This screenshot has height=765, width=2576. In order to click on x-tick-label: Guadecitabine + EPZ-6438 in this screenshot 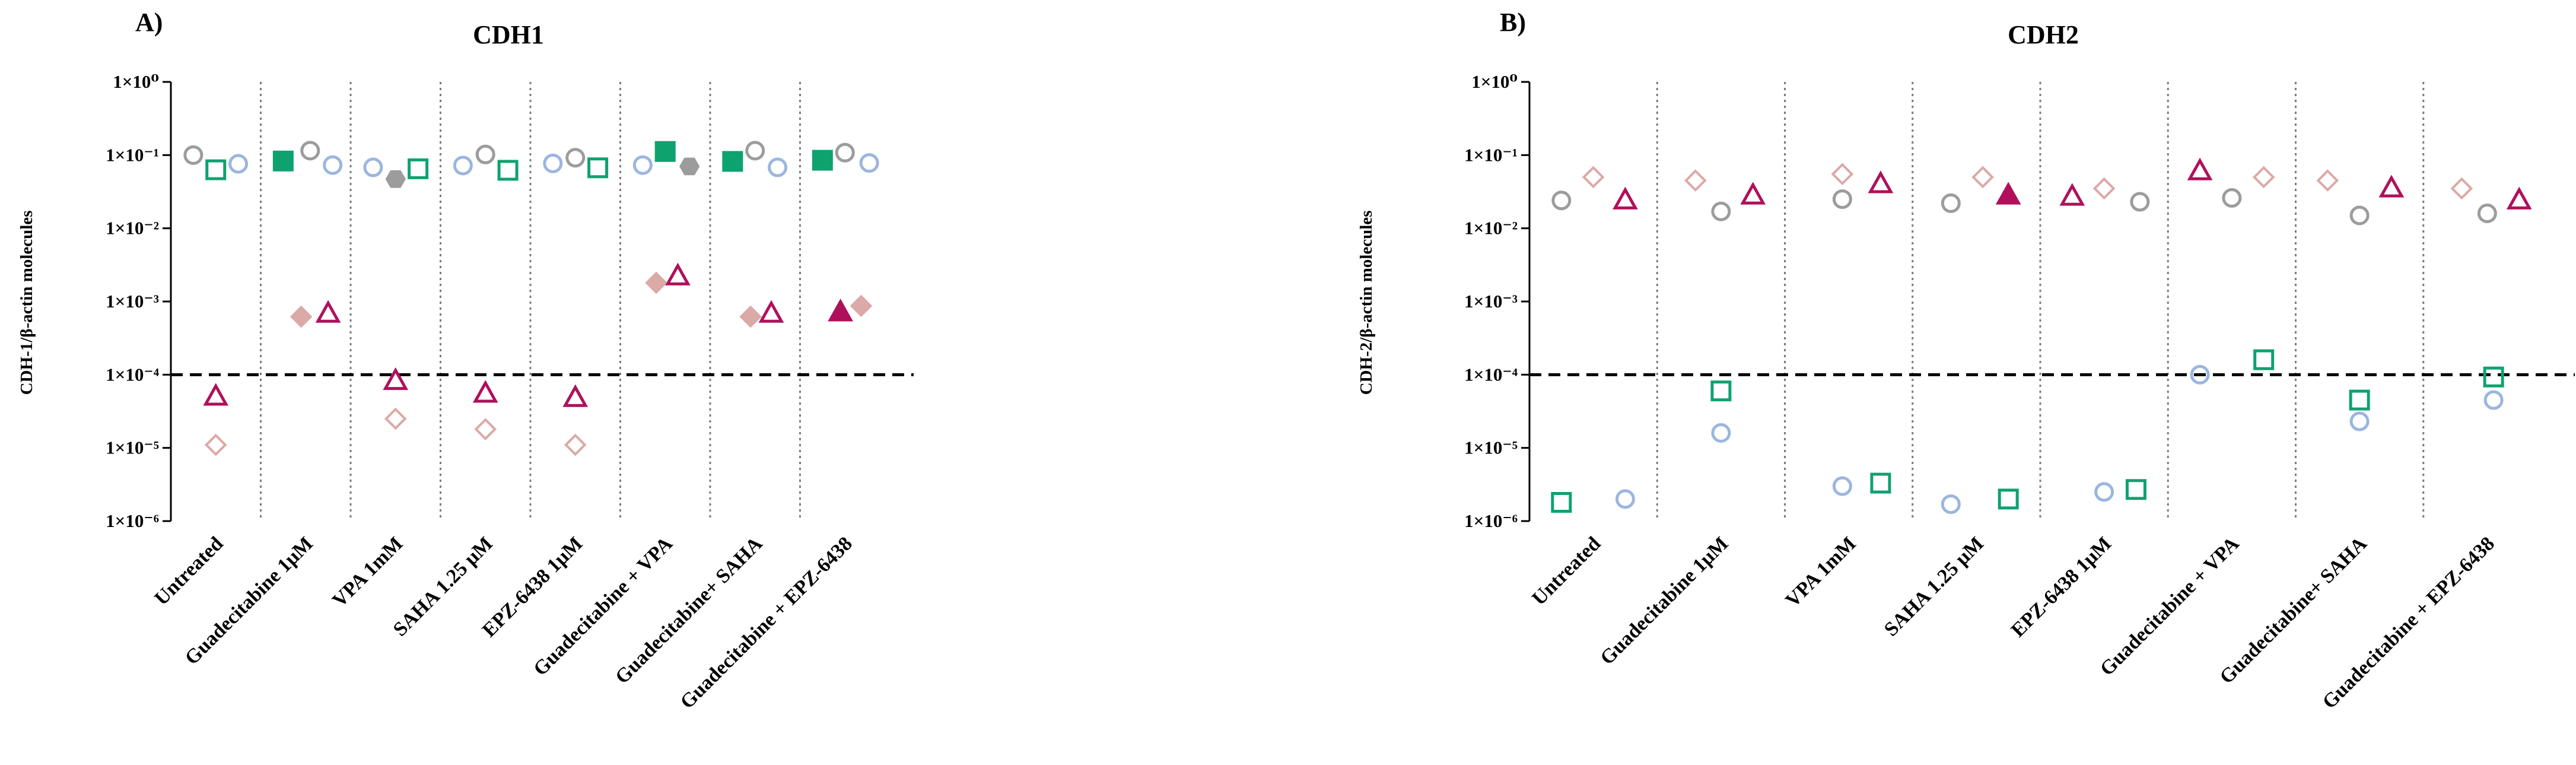, I will do `click(766, 622)`.